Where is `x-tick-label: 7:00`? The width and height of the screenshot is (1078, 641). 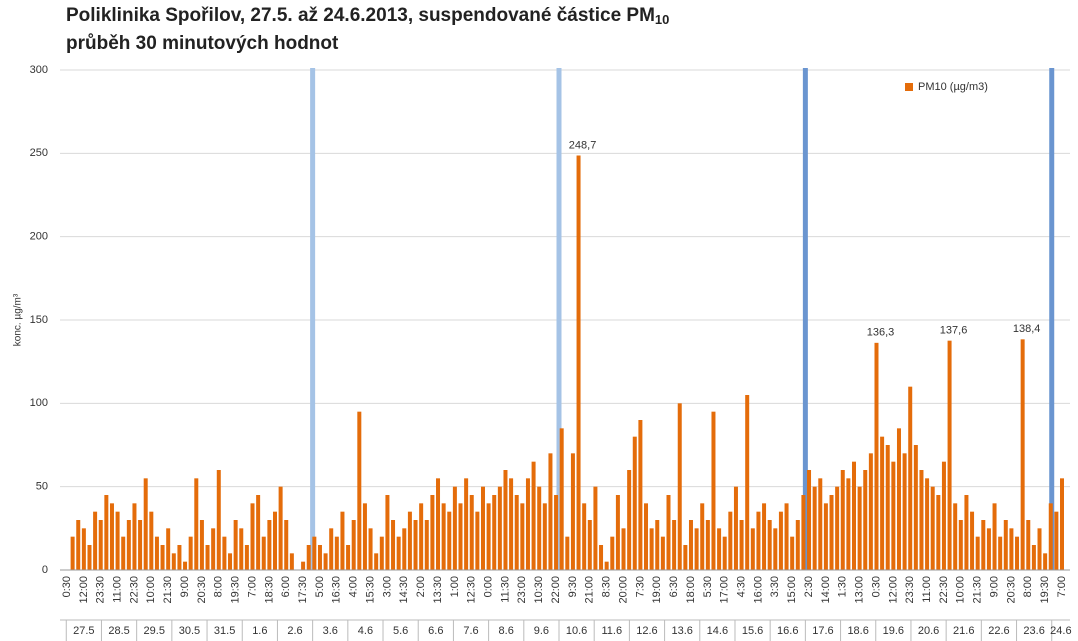
x-tick-label: 7:00 is located at coordinates (1062, 586).